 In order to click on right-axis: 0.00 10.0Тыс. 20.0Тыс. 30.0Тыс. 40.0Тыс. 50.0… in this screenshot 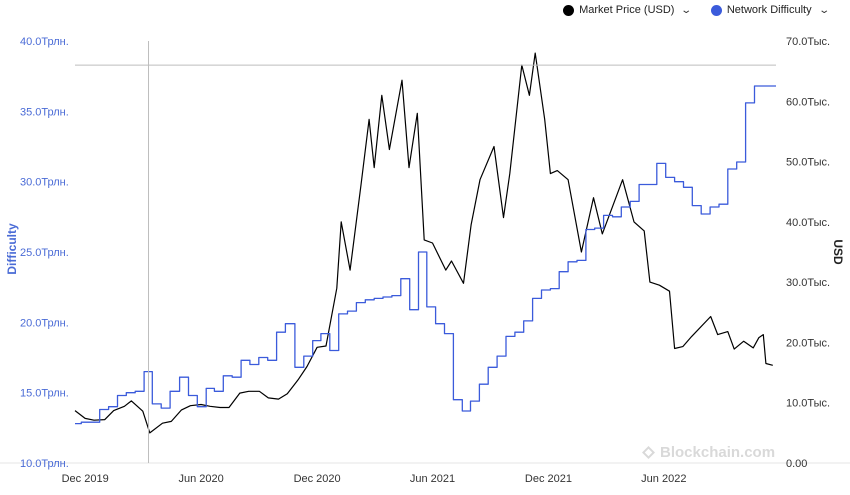, I will do `click(808, 253)`.